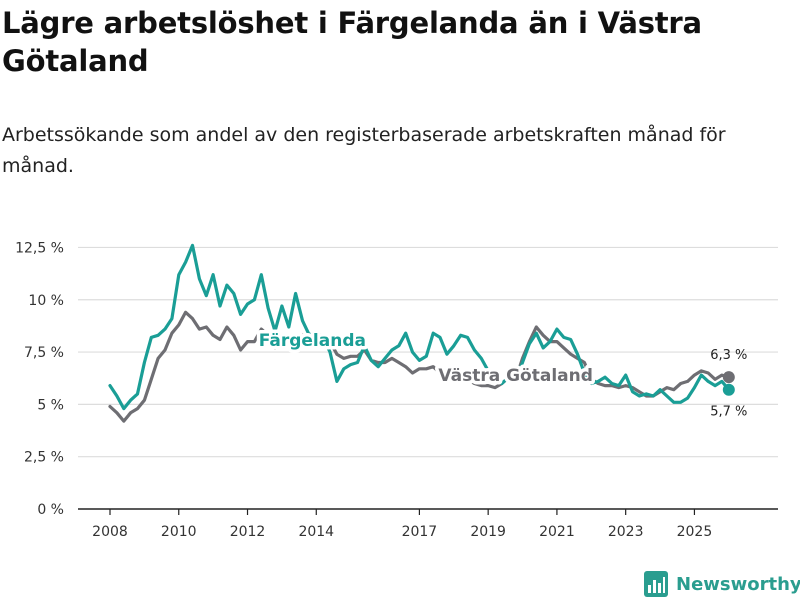 This screenshot has width=800, height=600. What do you see at coordinates (419, 366) in the screenshot?
I see `series-line-vastra-gotaland` at bounding box center [419, 366].